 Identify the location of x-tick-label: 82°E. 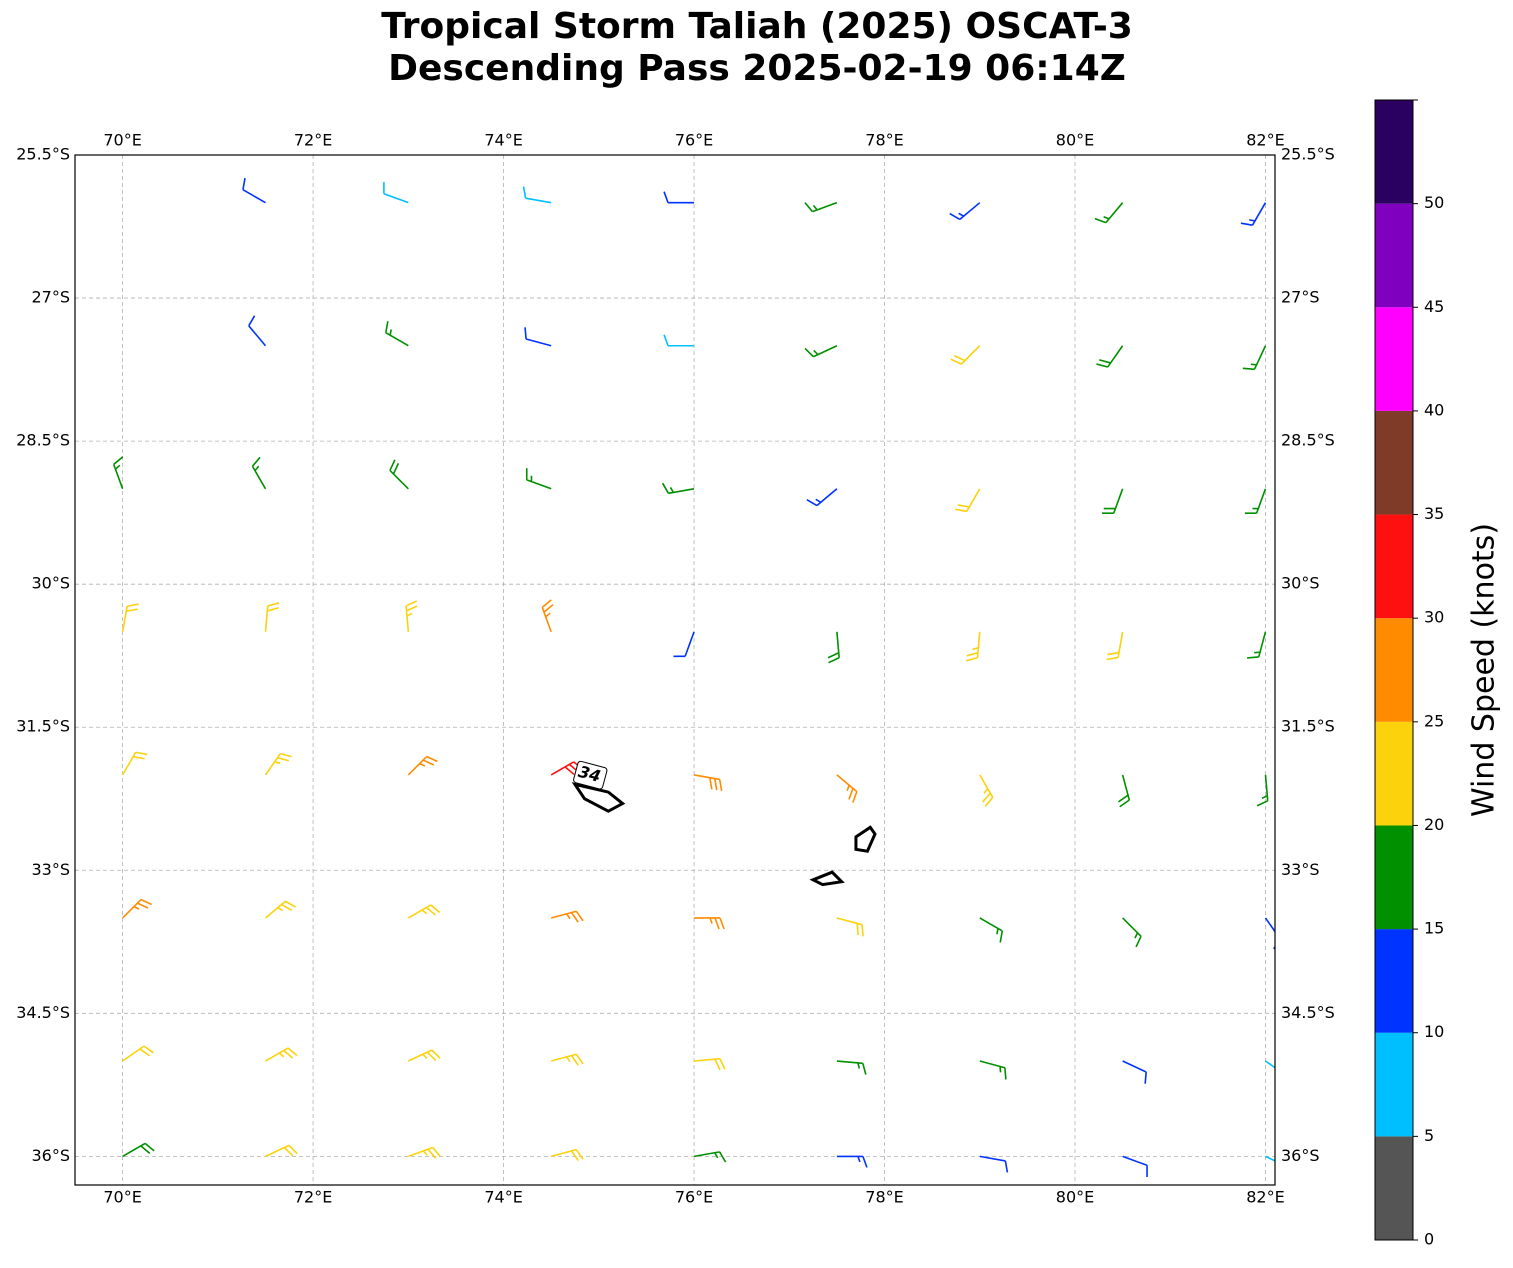
(1265, 140).